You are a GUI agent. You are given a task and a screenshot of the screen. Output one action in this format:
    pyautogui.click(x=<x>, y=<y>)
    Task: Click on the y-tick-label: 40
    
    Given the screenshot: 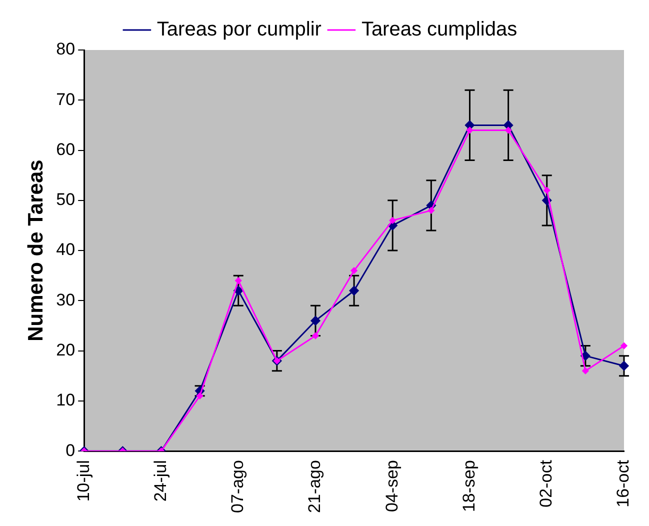 What is the action you would take?
    pyautogui.click(x=66, y=250)
    